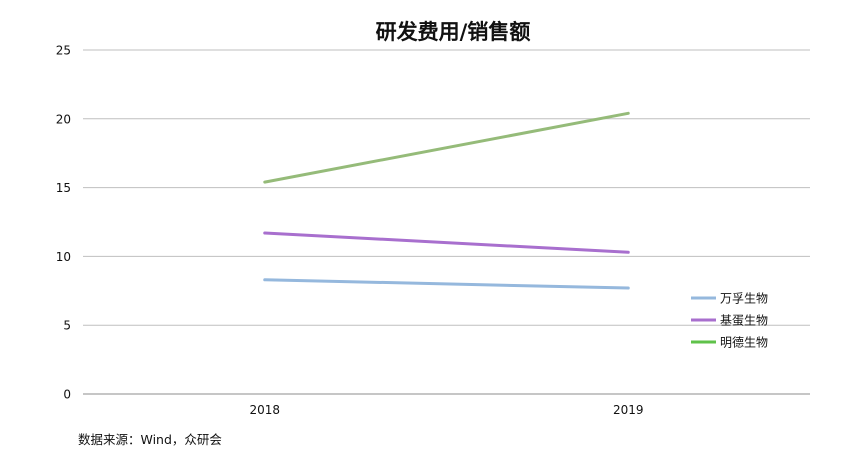  Describe the element at coordinates (67, 395) in the screenshot. I see `y-tick-label: 0` at that location.